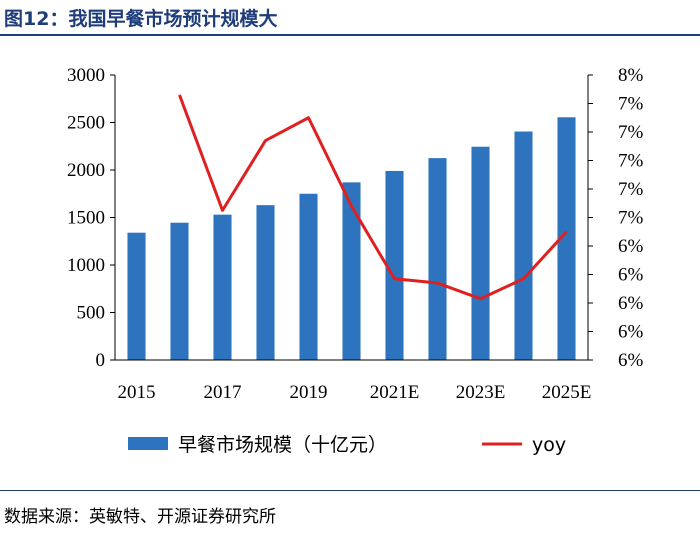  I want to click on legend: 早餐市场规模（十亿元） yoy, so click(347, 445).